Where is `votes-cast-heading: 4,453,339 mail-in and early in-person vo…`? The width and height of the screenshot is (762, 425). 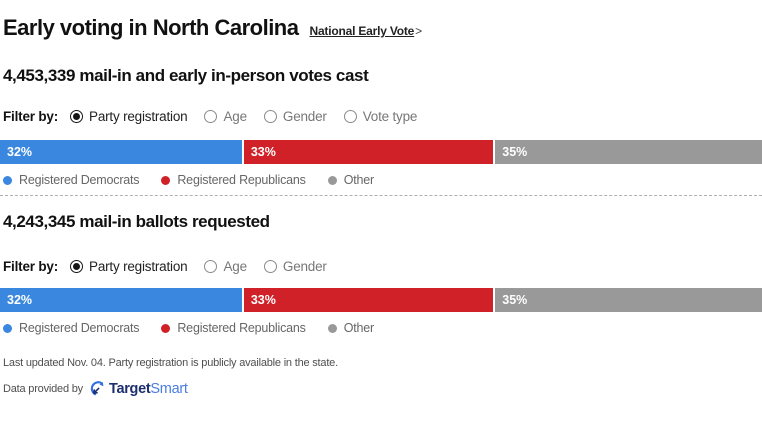 votes-cast-heading: 4,453,339 mail-in and early in-person vo… is located at coordinates (186, 75).